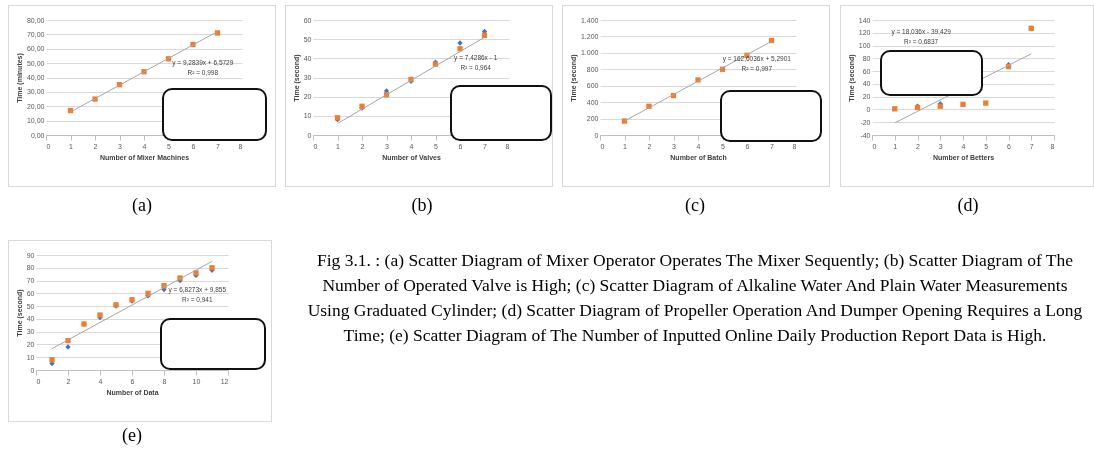 This screenshot has width=1094, height=454. I want to click on text: (c), so click(695, 205).